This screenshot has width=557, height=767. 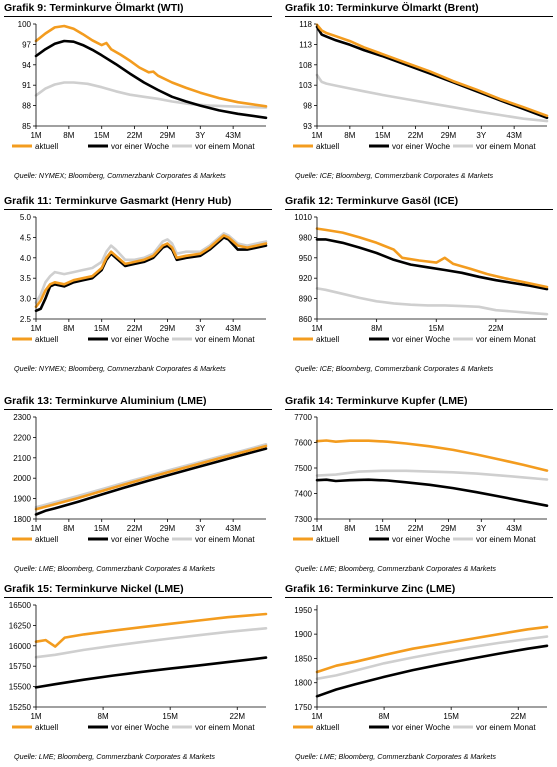 What do you see at coordinates (306, 65) in the screenshot?
I see `y-tick-label: 108` at bounding box center [306, 65].